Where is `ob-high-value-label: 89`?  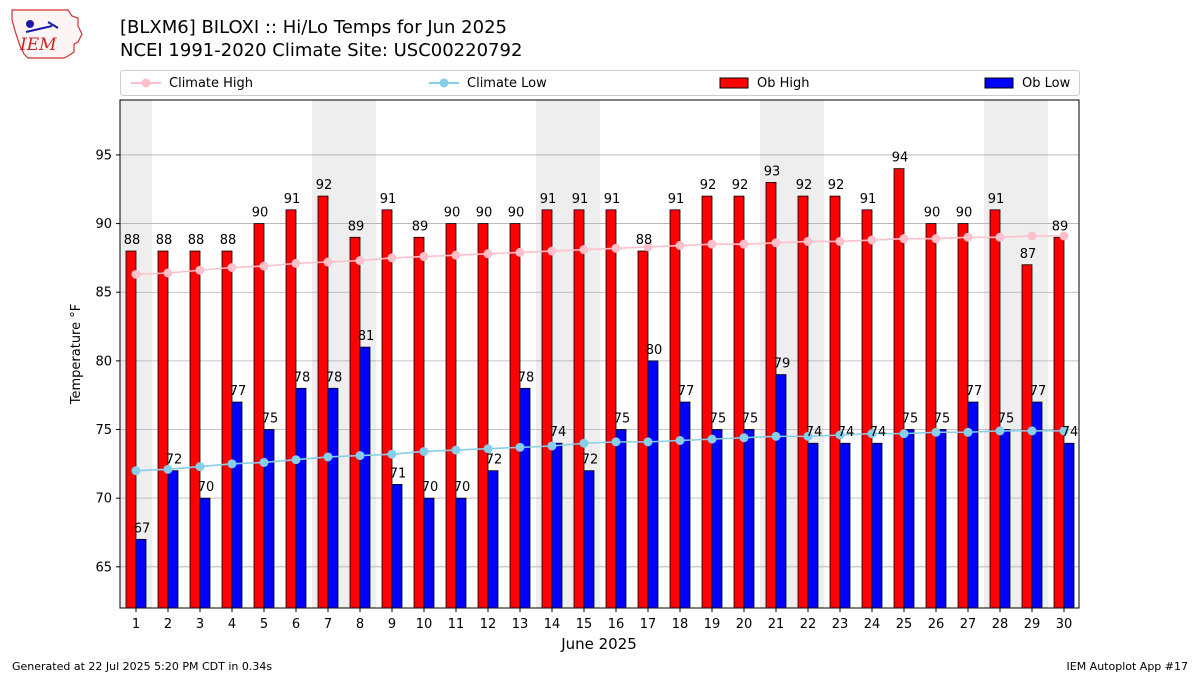
ob-high-value-label: 89 is located at coordinates (420, 226).